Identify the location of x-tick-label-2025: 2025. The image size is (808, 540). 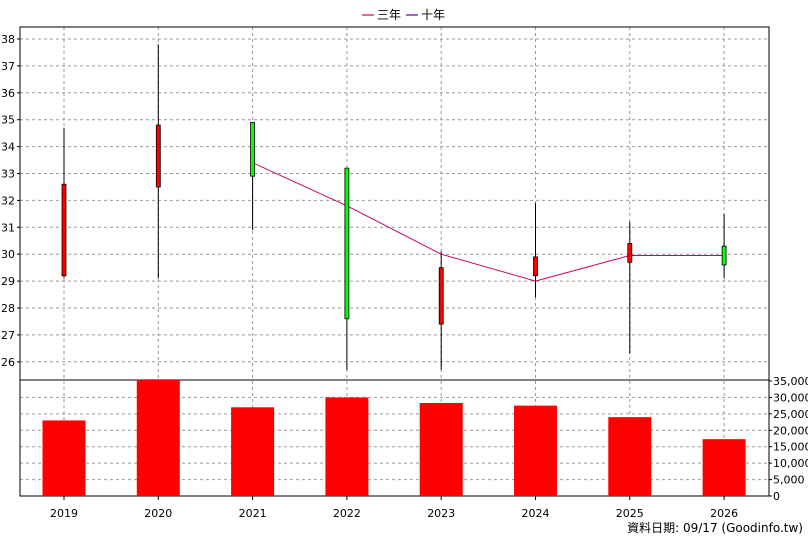
(630, 513).